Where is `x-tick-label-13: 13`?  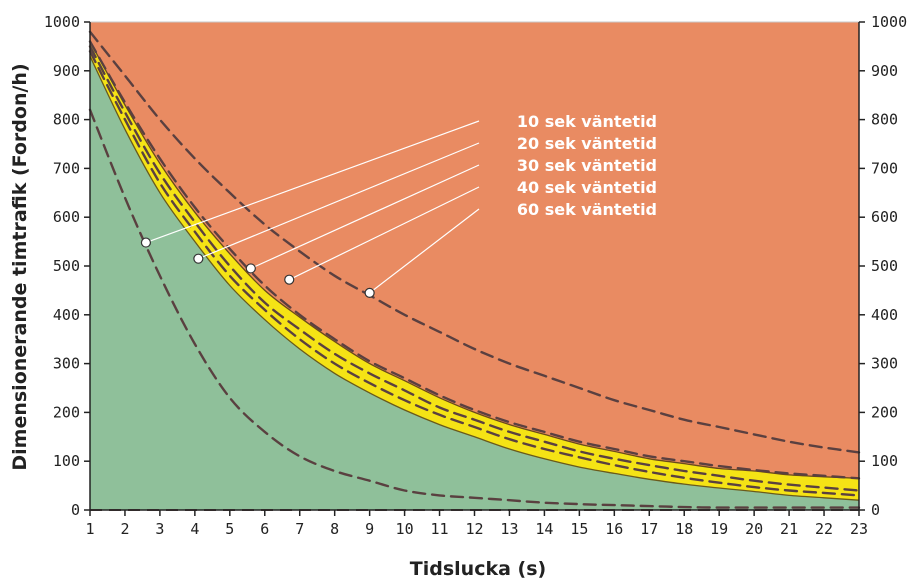
x-tick-label-13: 13 is located at coordinates (509, 529).